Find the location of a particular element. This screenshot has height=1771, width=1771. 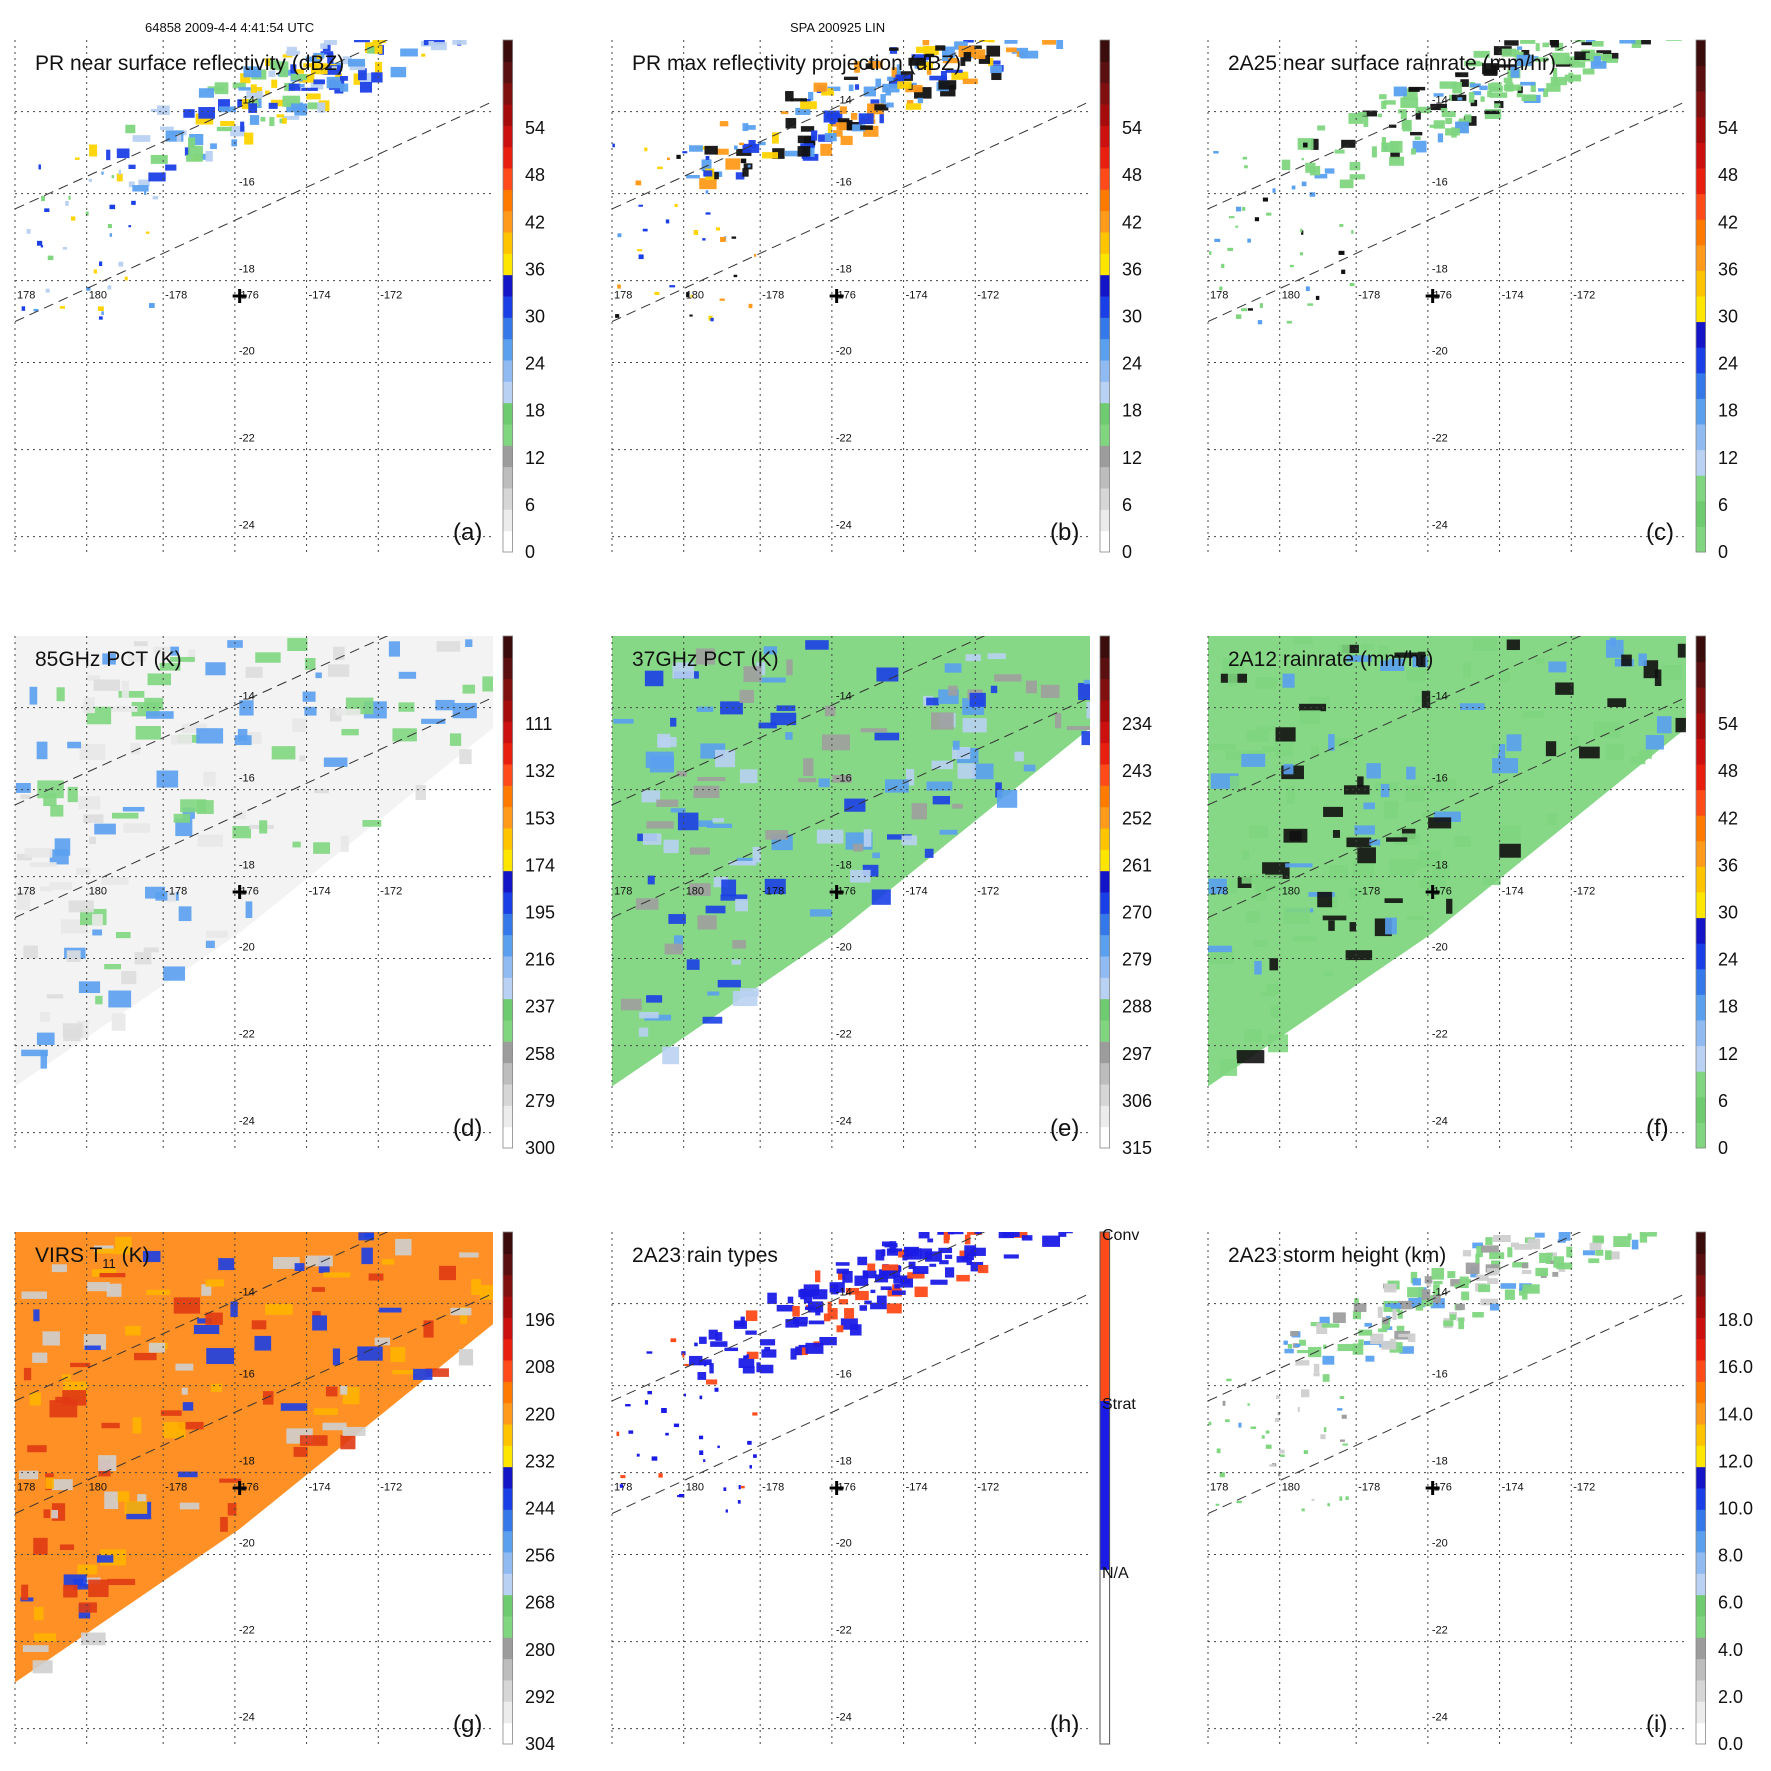

panel-label: (d) is located at coordinates (467, 1128).